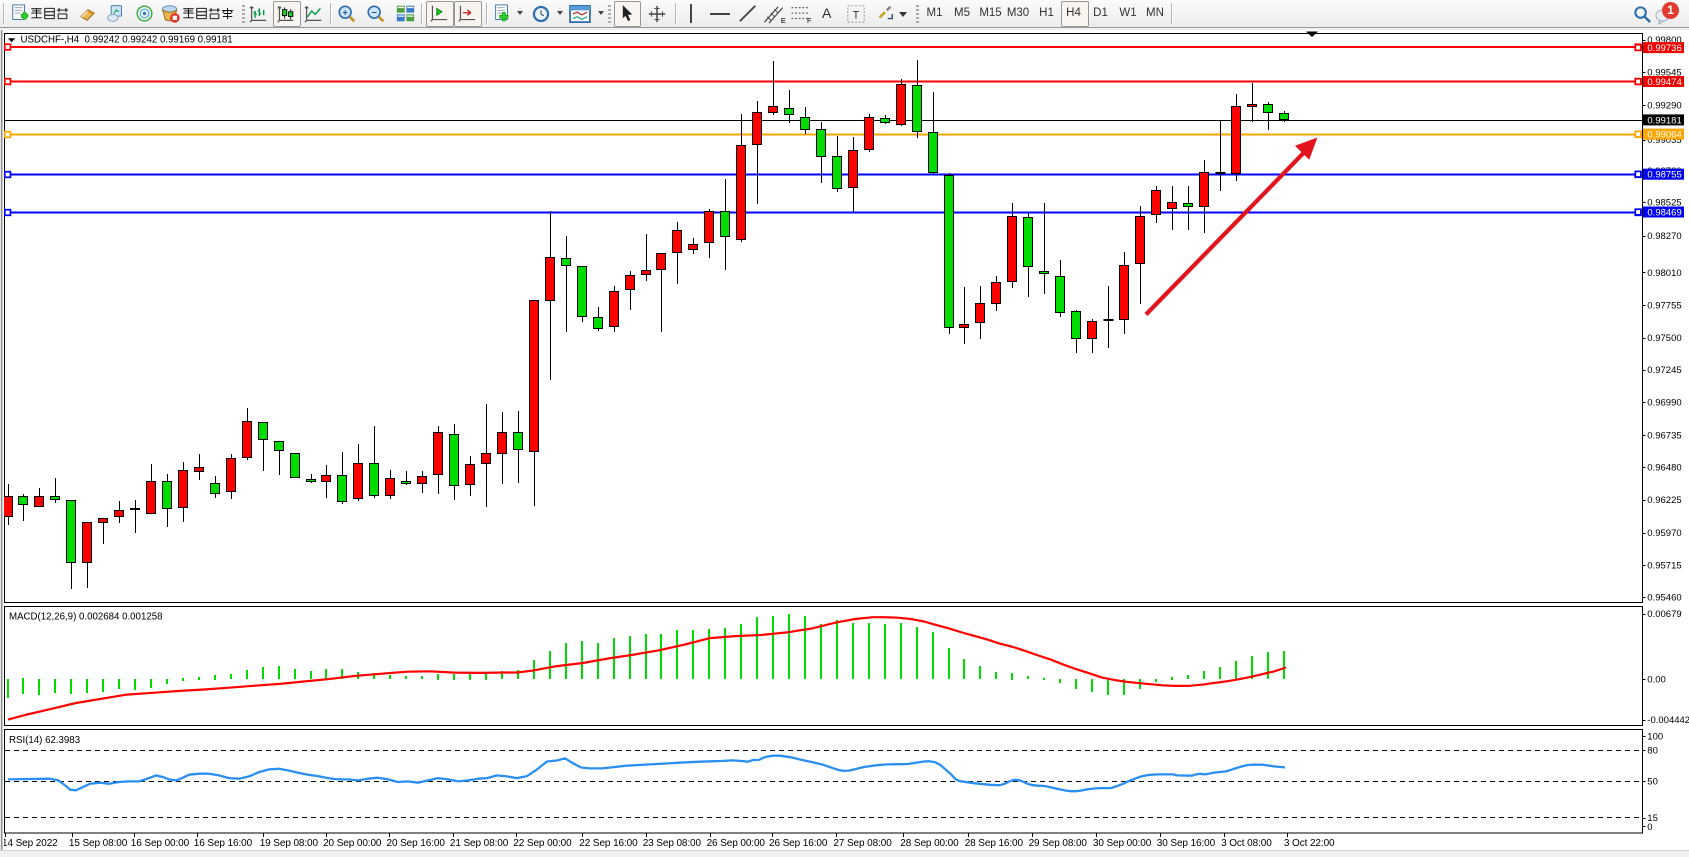  What do you see at coordinates (1664, 212) in the screenshot?
I see `svg-text: 0.98469` at bounding box center [1664, 212].